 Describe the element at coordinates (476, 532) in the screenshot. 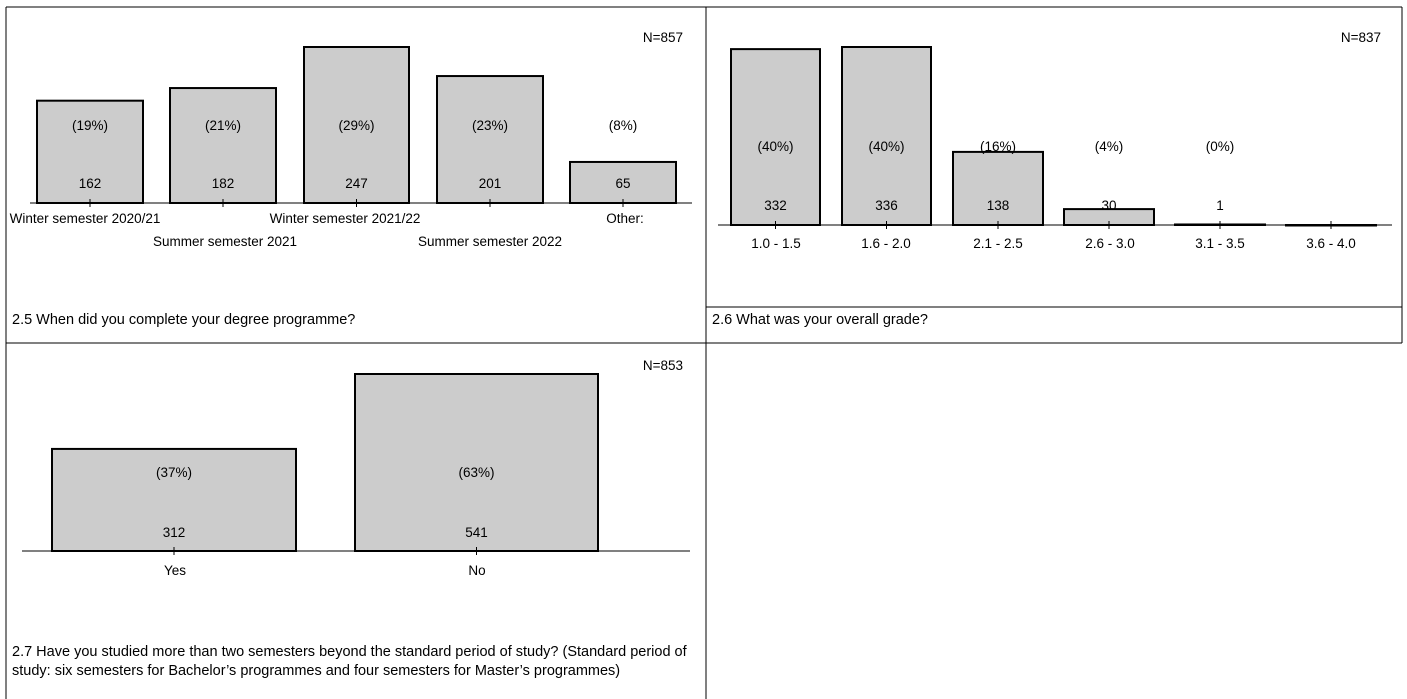

I see `count-label: 541` at that location.